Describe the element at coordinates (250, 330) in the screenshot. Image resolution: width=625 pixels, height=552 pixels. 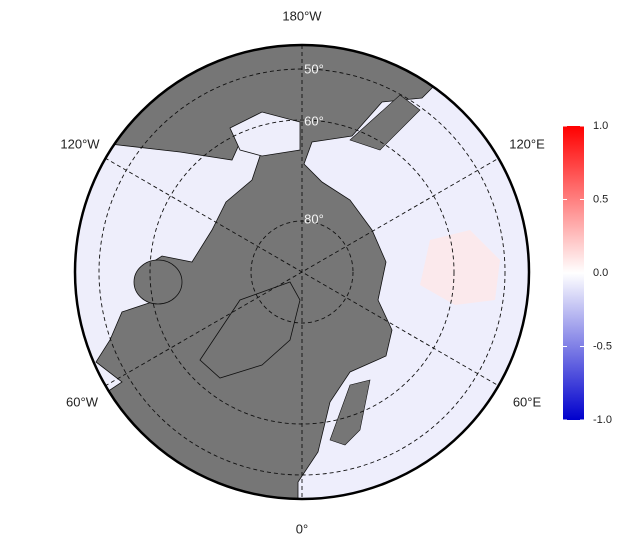
I see `greenland` at that location.